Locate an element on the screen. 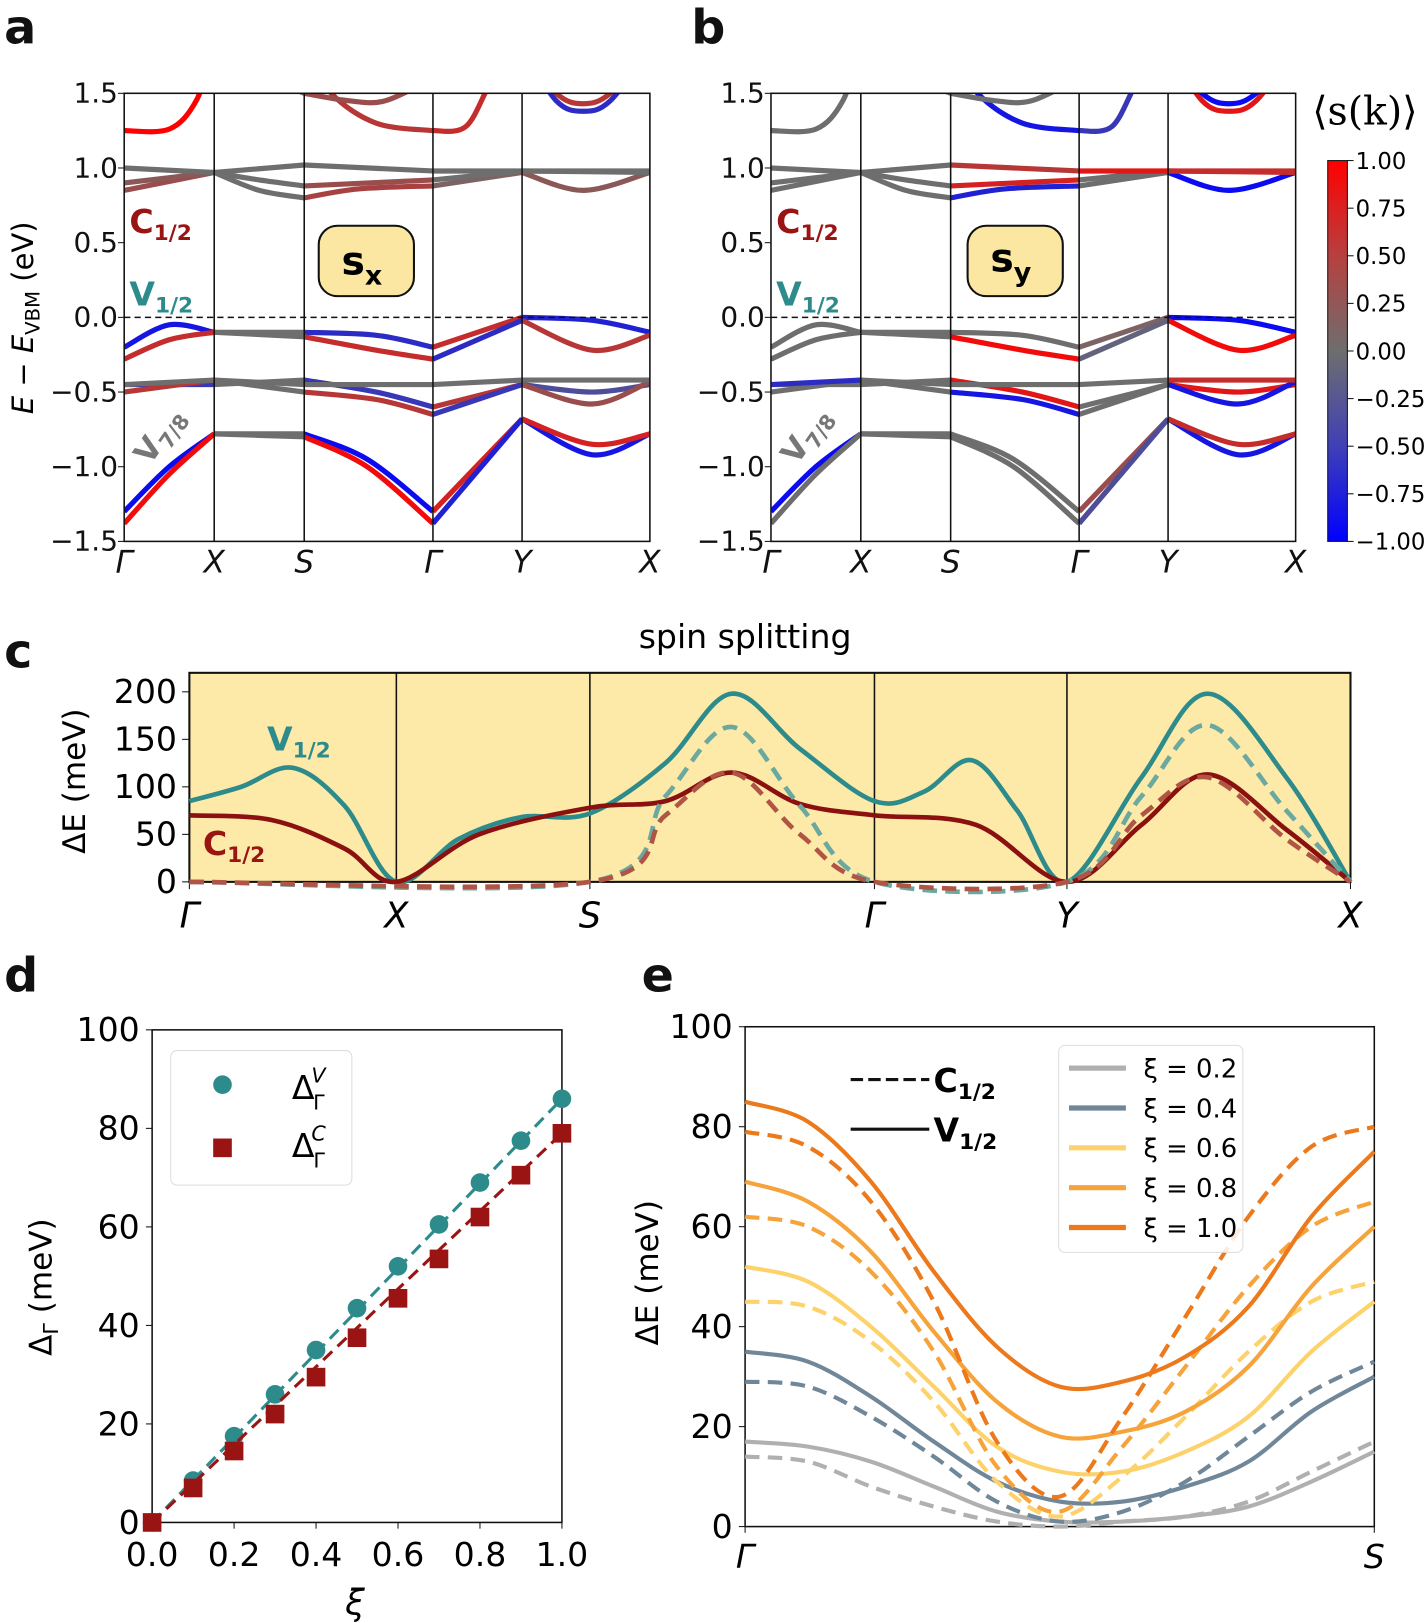  colorbar-tick-label: 0.00 is located at coordinates (1381, 352).